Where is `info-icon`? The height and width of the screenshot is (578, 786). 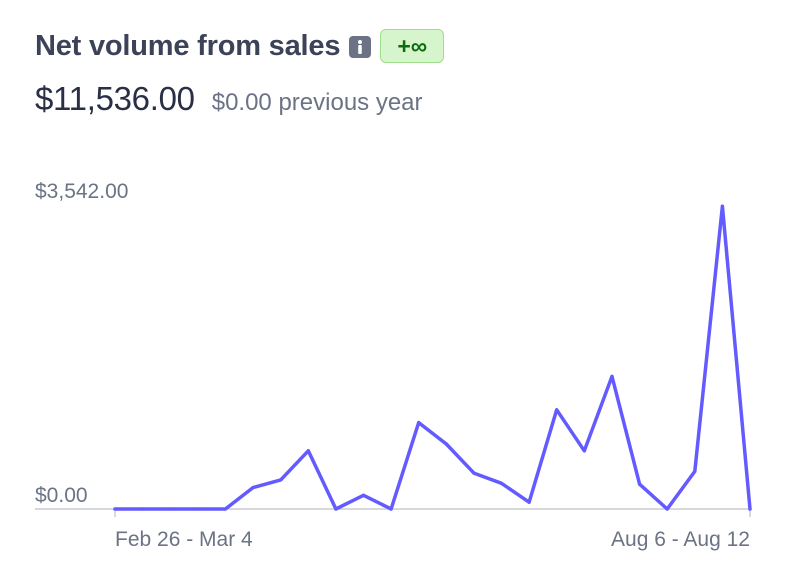 info-icon is located at coordinates (360, 47).